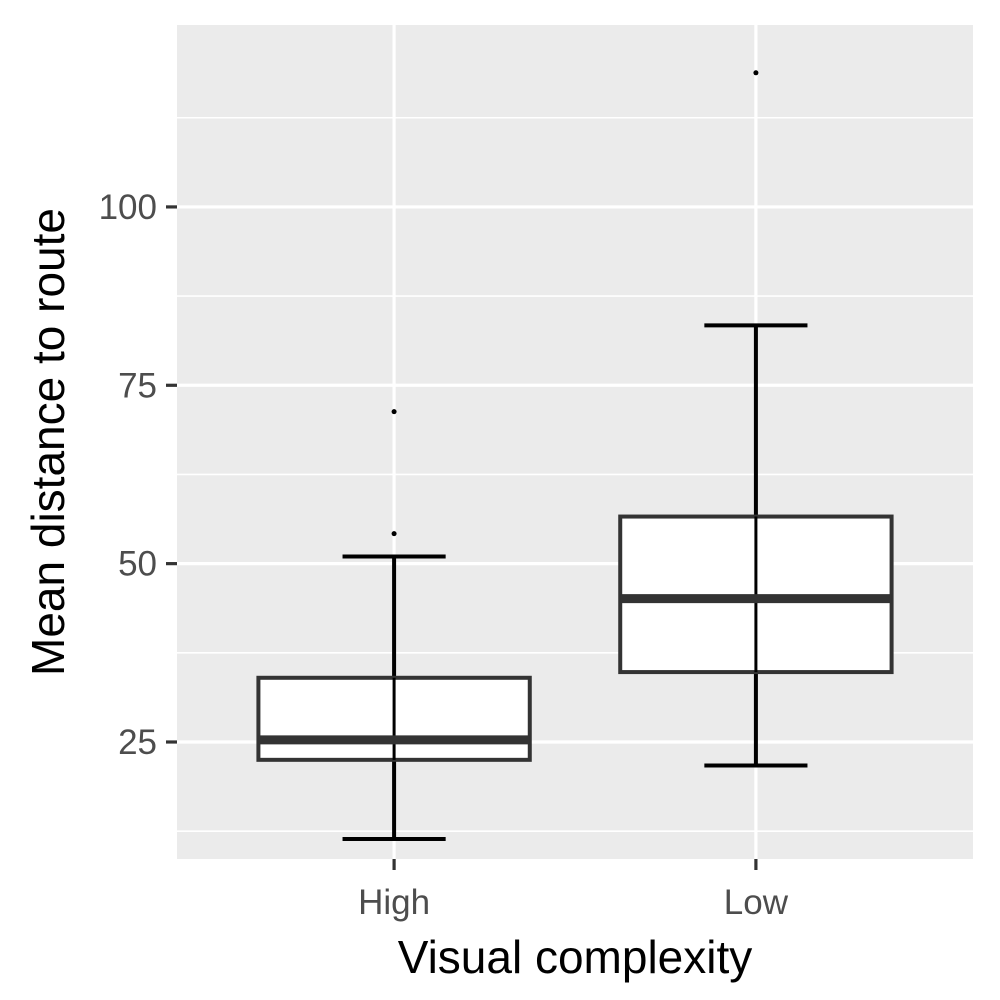  What do you see at coordinates (575, 957) in the screenshot?
I see `x-axis-title: Visual complexity` at bounding box center [575, 957].